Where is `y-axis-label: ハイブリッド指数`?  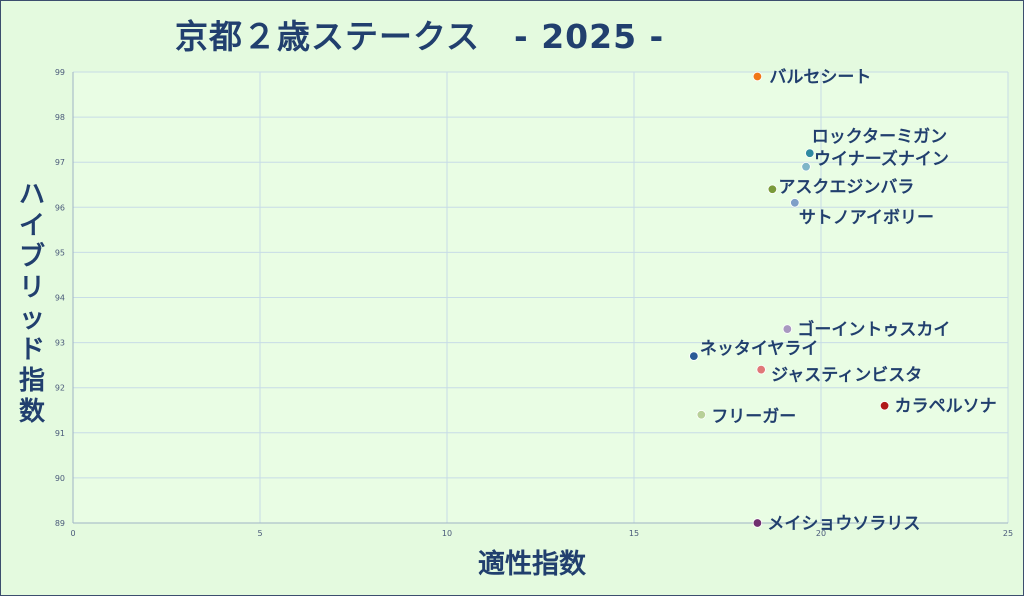
y-axis-label: ハイブリッド指数 is located at coordinates (31, 303).